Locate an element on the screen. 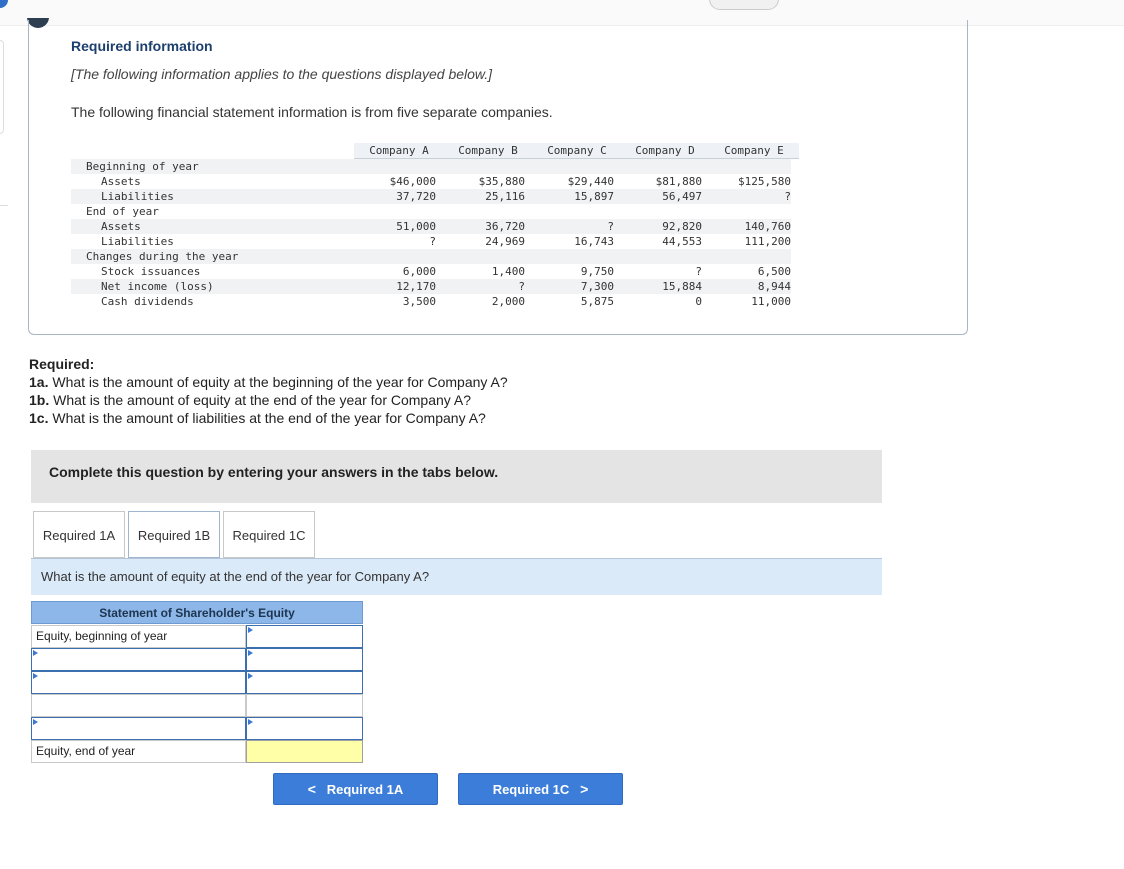 This screenshot has width=1124, height=869. table-cell: 11,000 is located at coordinates (771, 301).